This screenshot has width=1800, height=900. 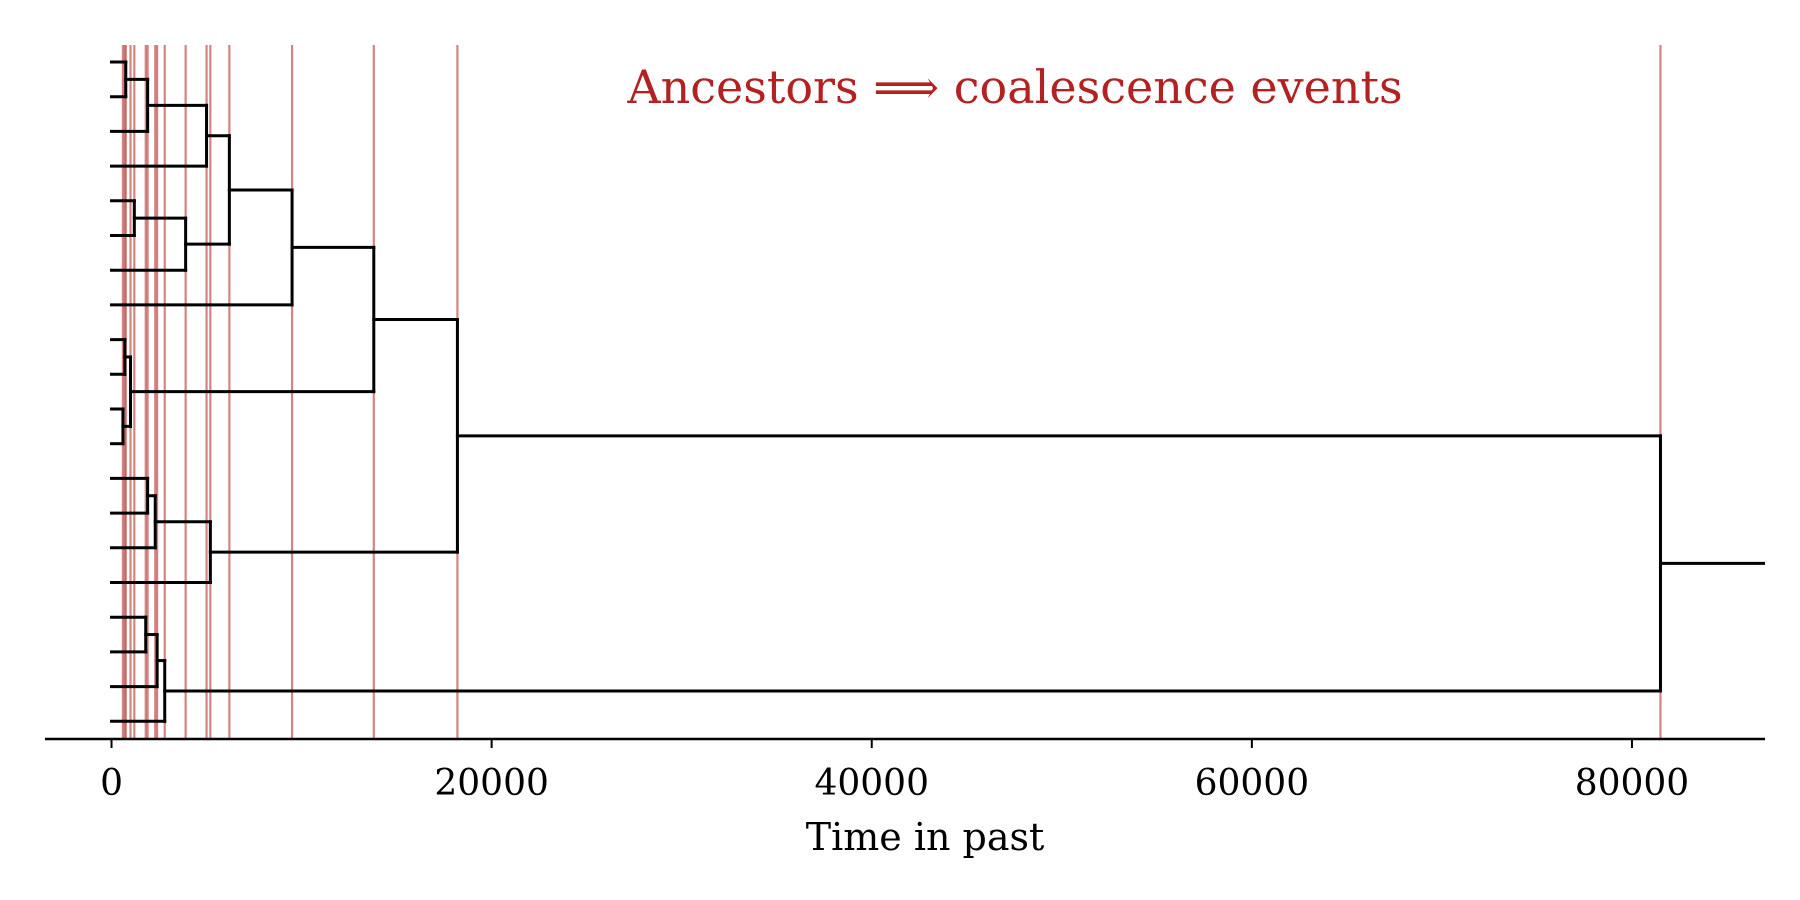 What do you see at coordinates (111, 783) in the screenshot?
I see `x-tick-label-0: 0` at bounding box center [111, 783].